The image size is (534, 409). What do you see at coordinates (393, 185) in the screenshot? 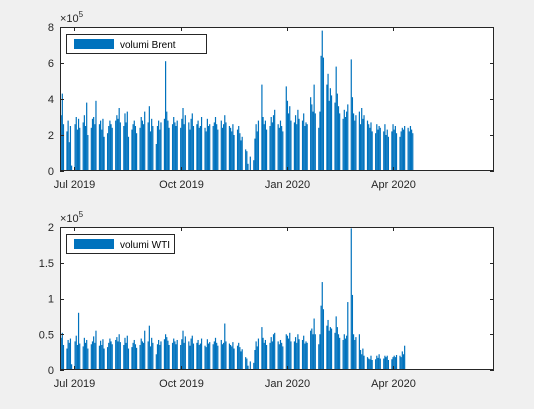
I see `x-tick-label: Apr 2020` at bounding box center [393, 185].